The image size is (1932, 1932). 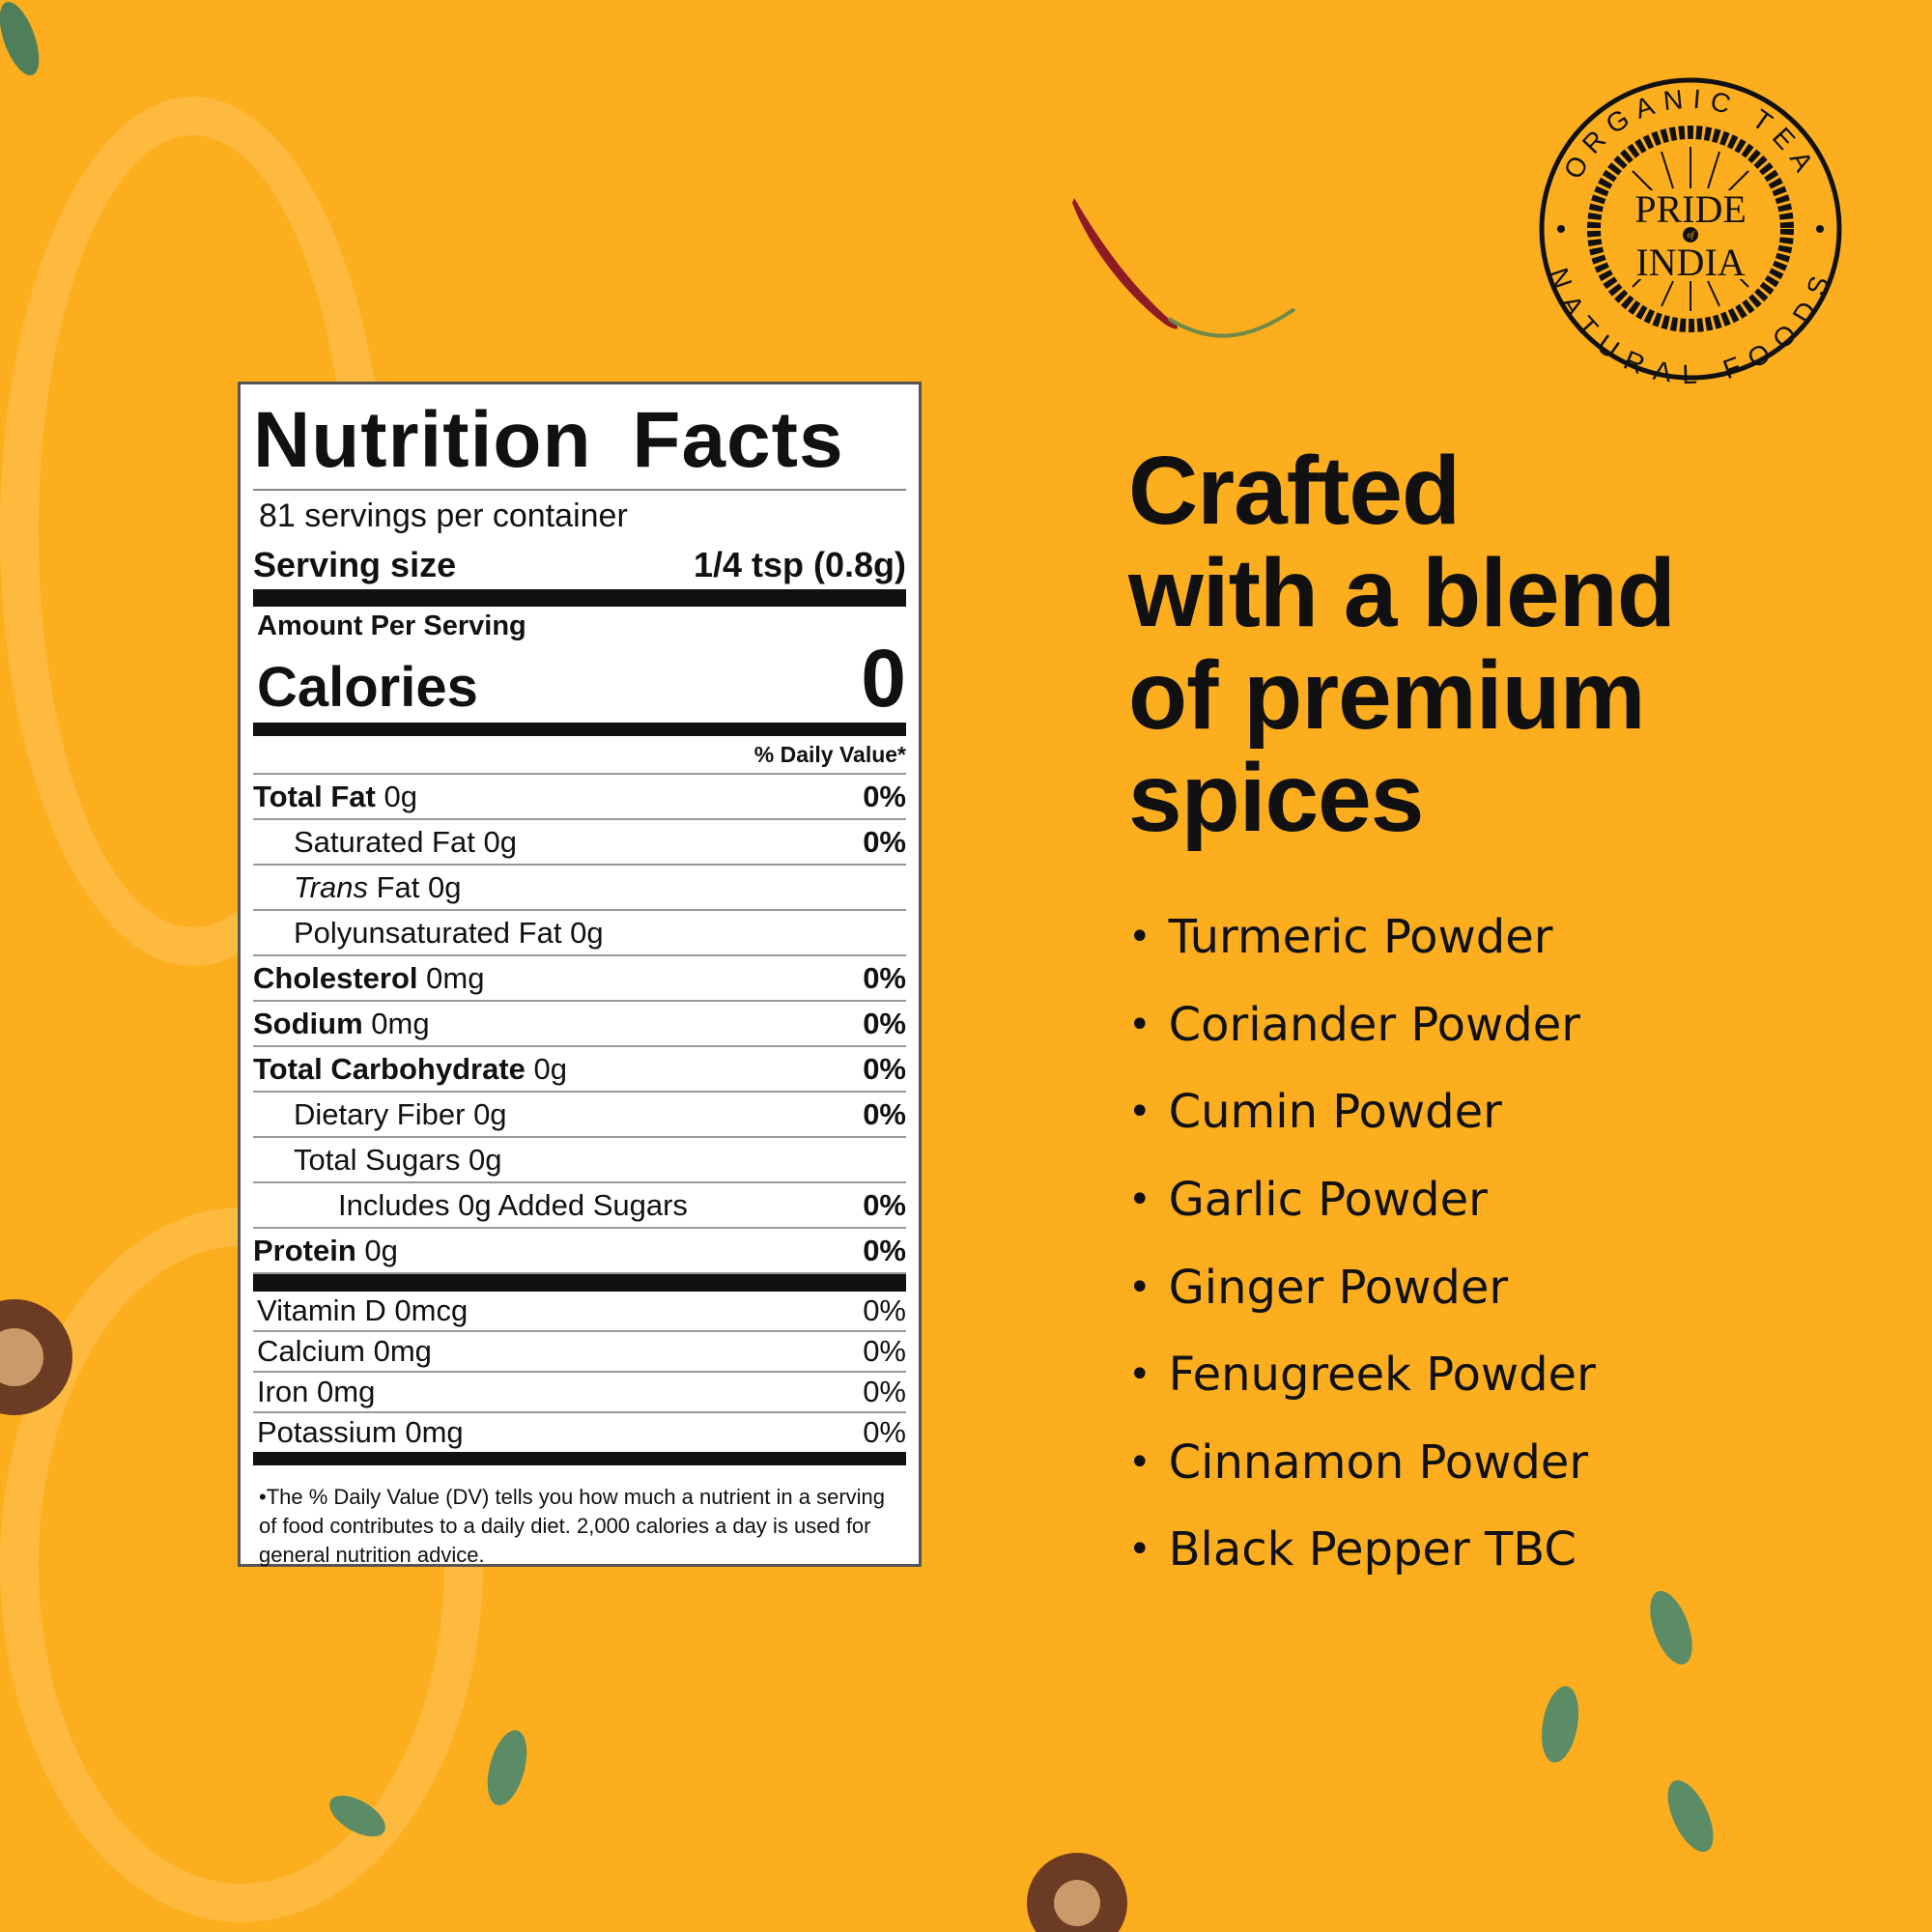 What do you see at coordinates (419, 886) in the screenshot?
I see `nutrient-amount: Fat 0g` at bounding box center [419, 886].